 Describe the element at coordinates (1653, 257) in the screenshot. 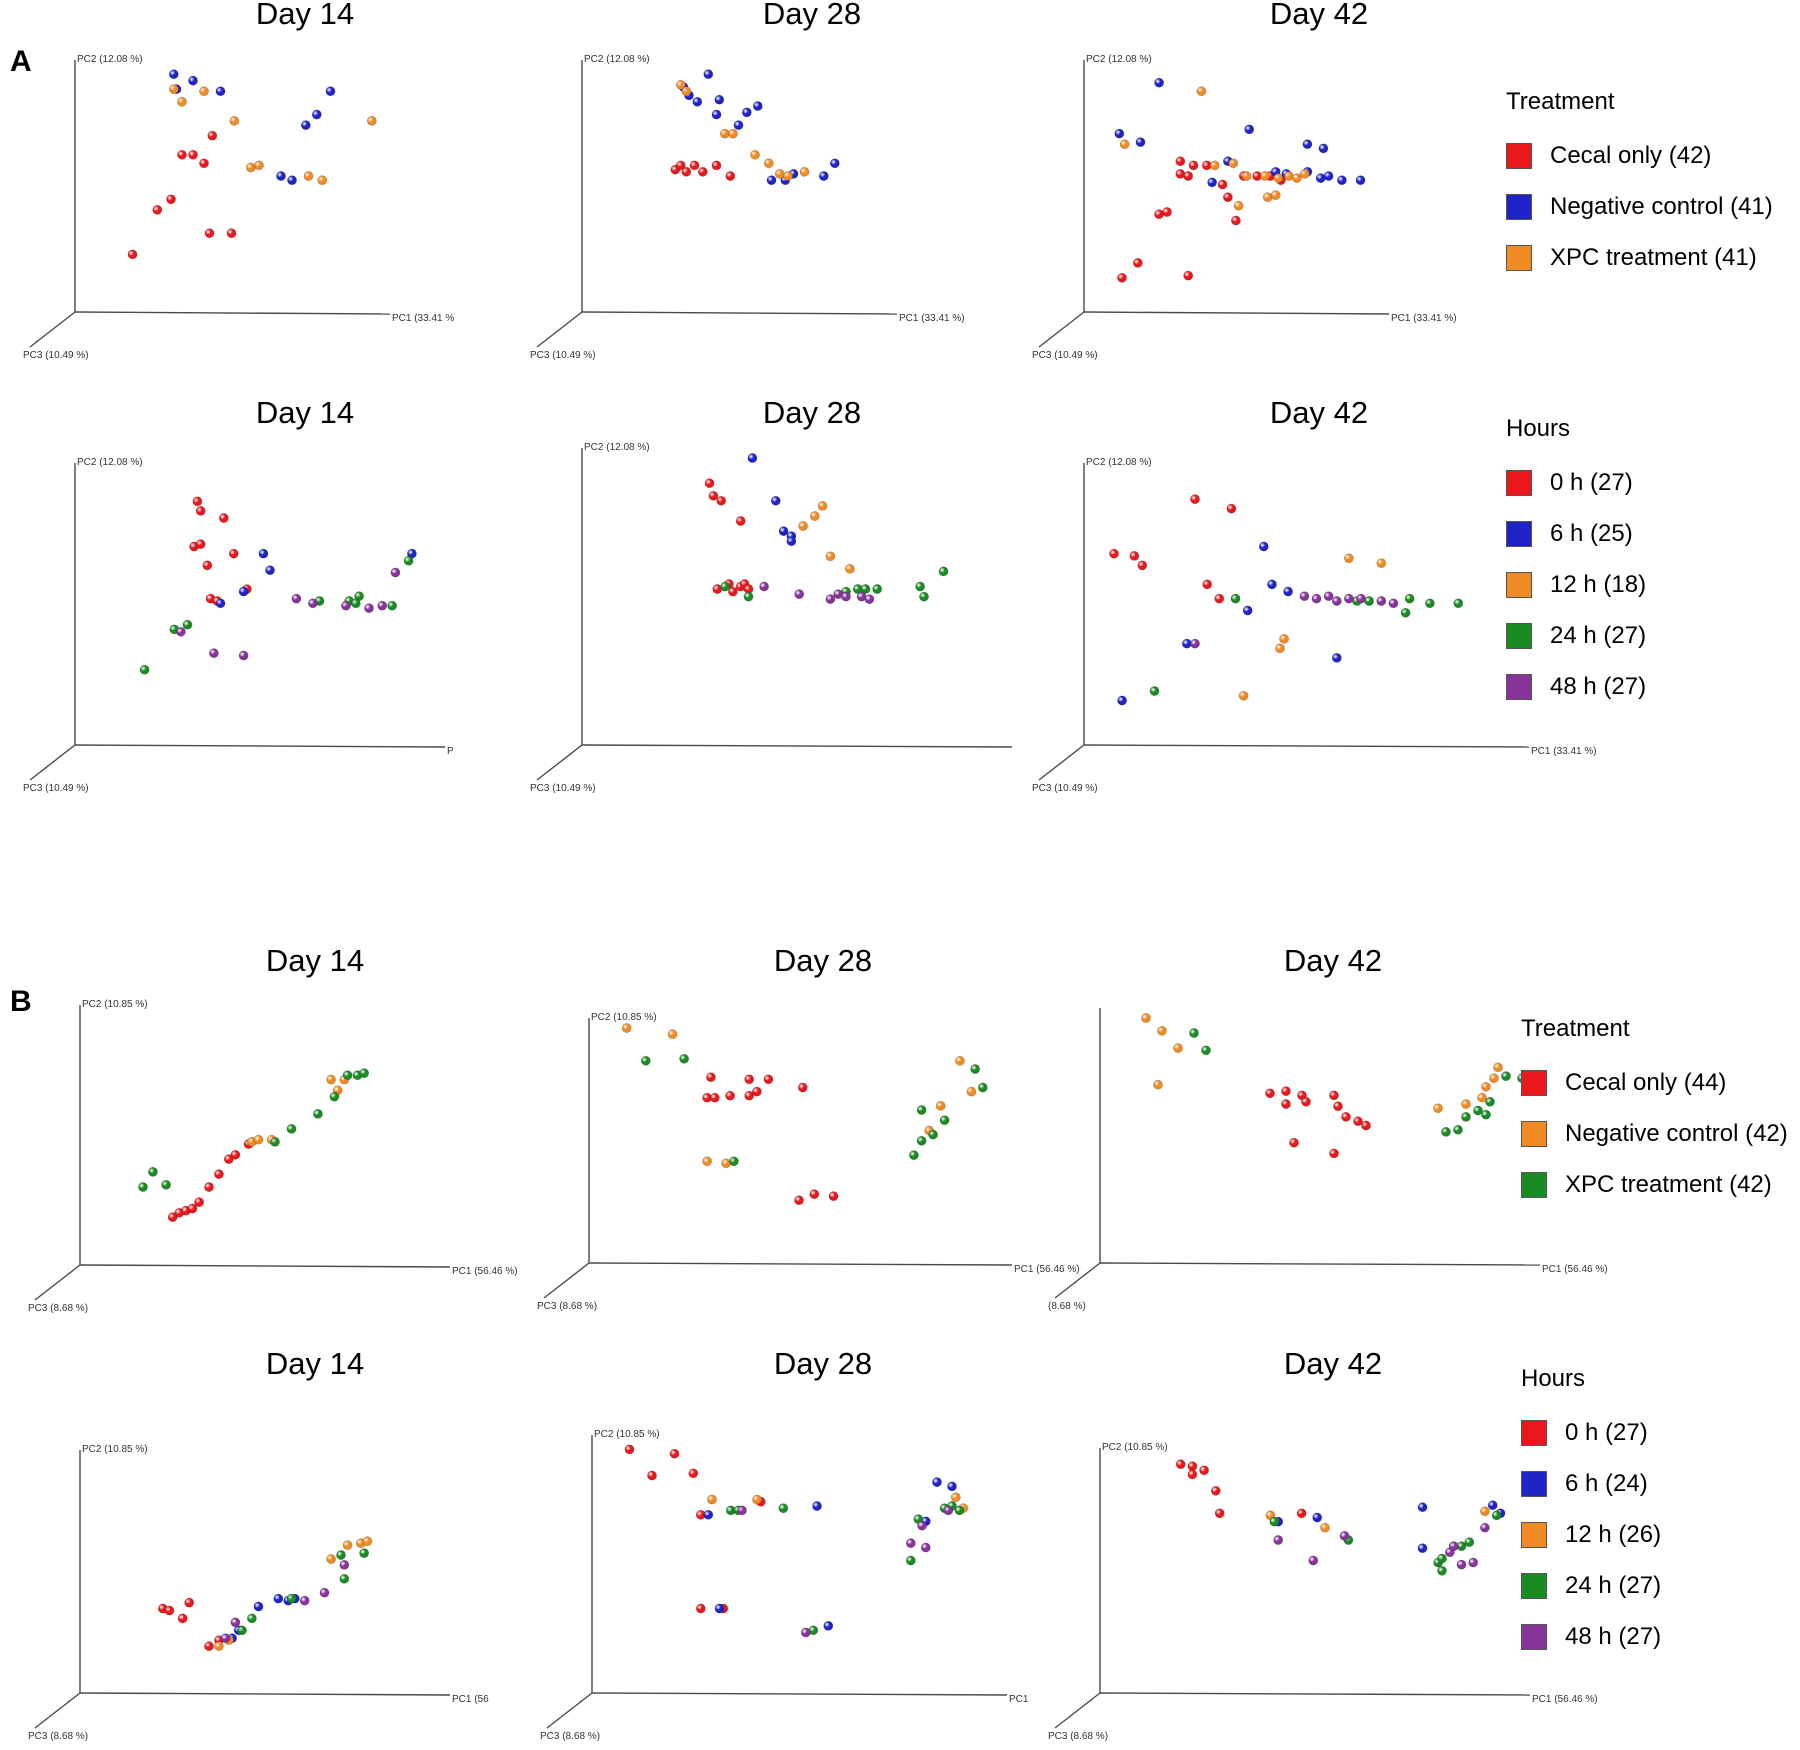

I see `legend-label: XPC treatment (41)` at that location.